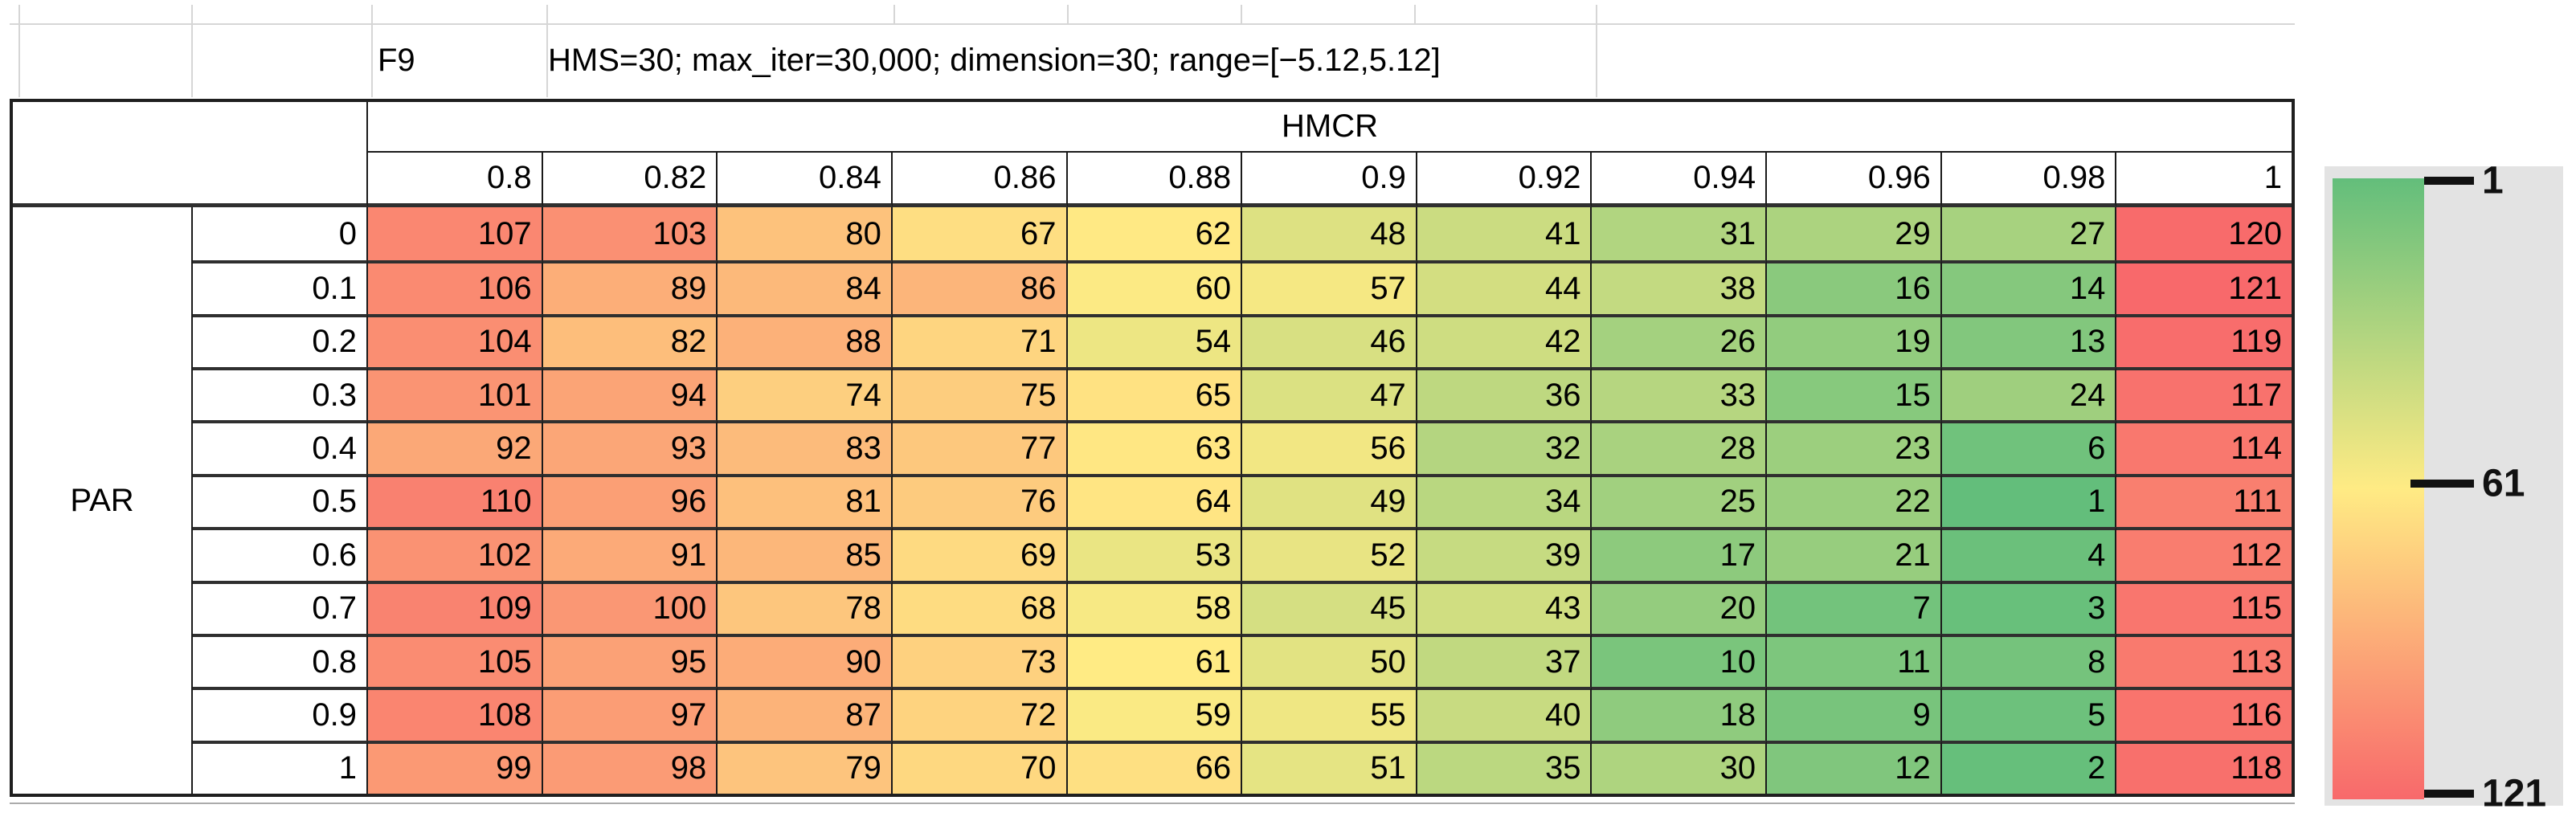 This screenshot has width=2576, height=825. What do you see at coordinates (1854, 660) in the screenshot?
I see `heatmap-cell: 11` at bounding box center [1854, 660].